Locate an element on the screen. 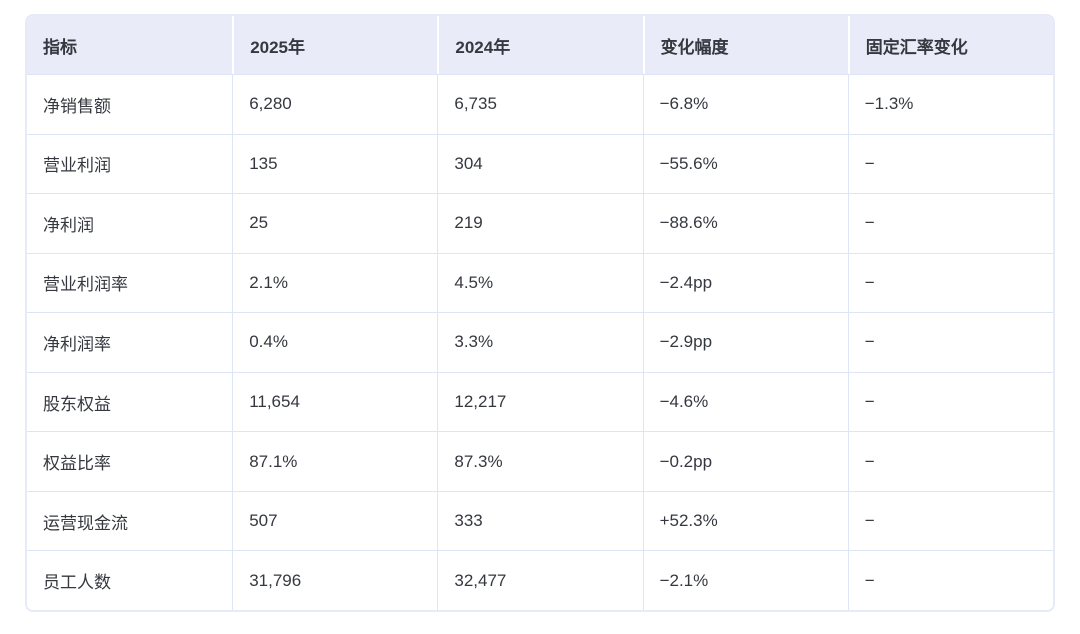 Image resolution: width=1080 pixels, height=634 pixels. row-label-cell: 营业利润率 is located at coordinates (130, 282).